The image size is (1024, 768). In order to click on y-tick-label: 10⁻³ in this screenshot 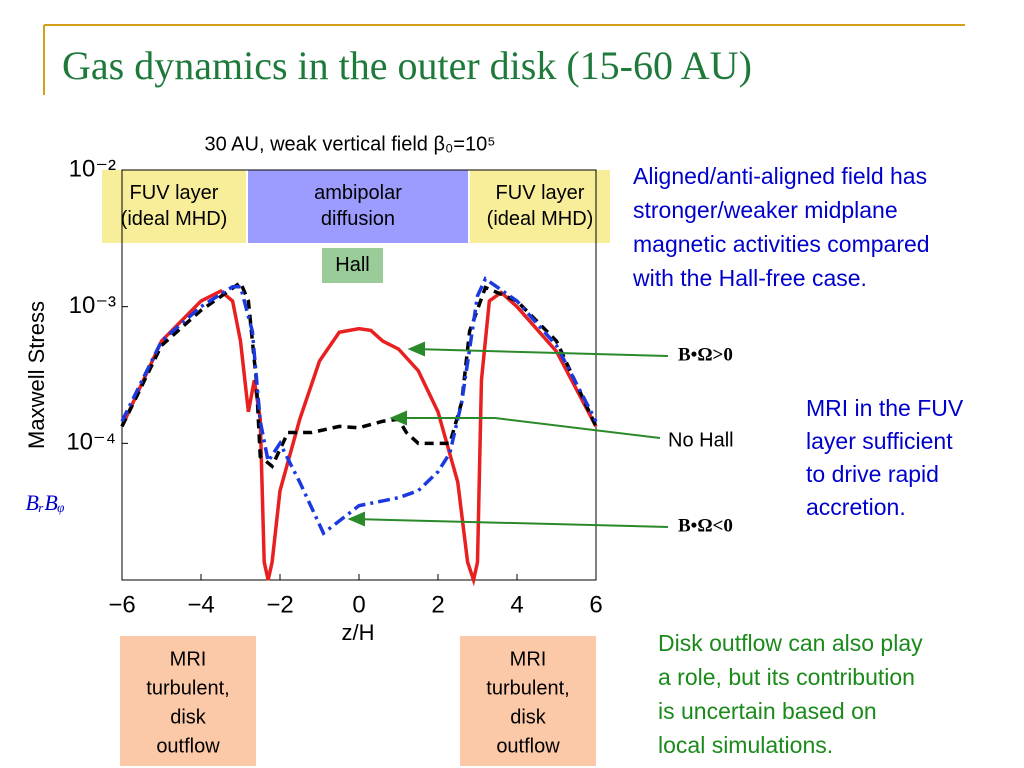, I will do `click(92, 305)`.